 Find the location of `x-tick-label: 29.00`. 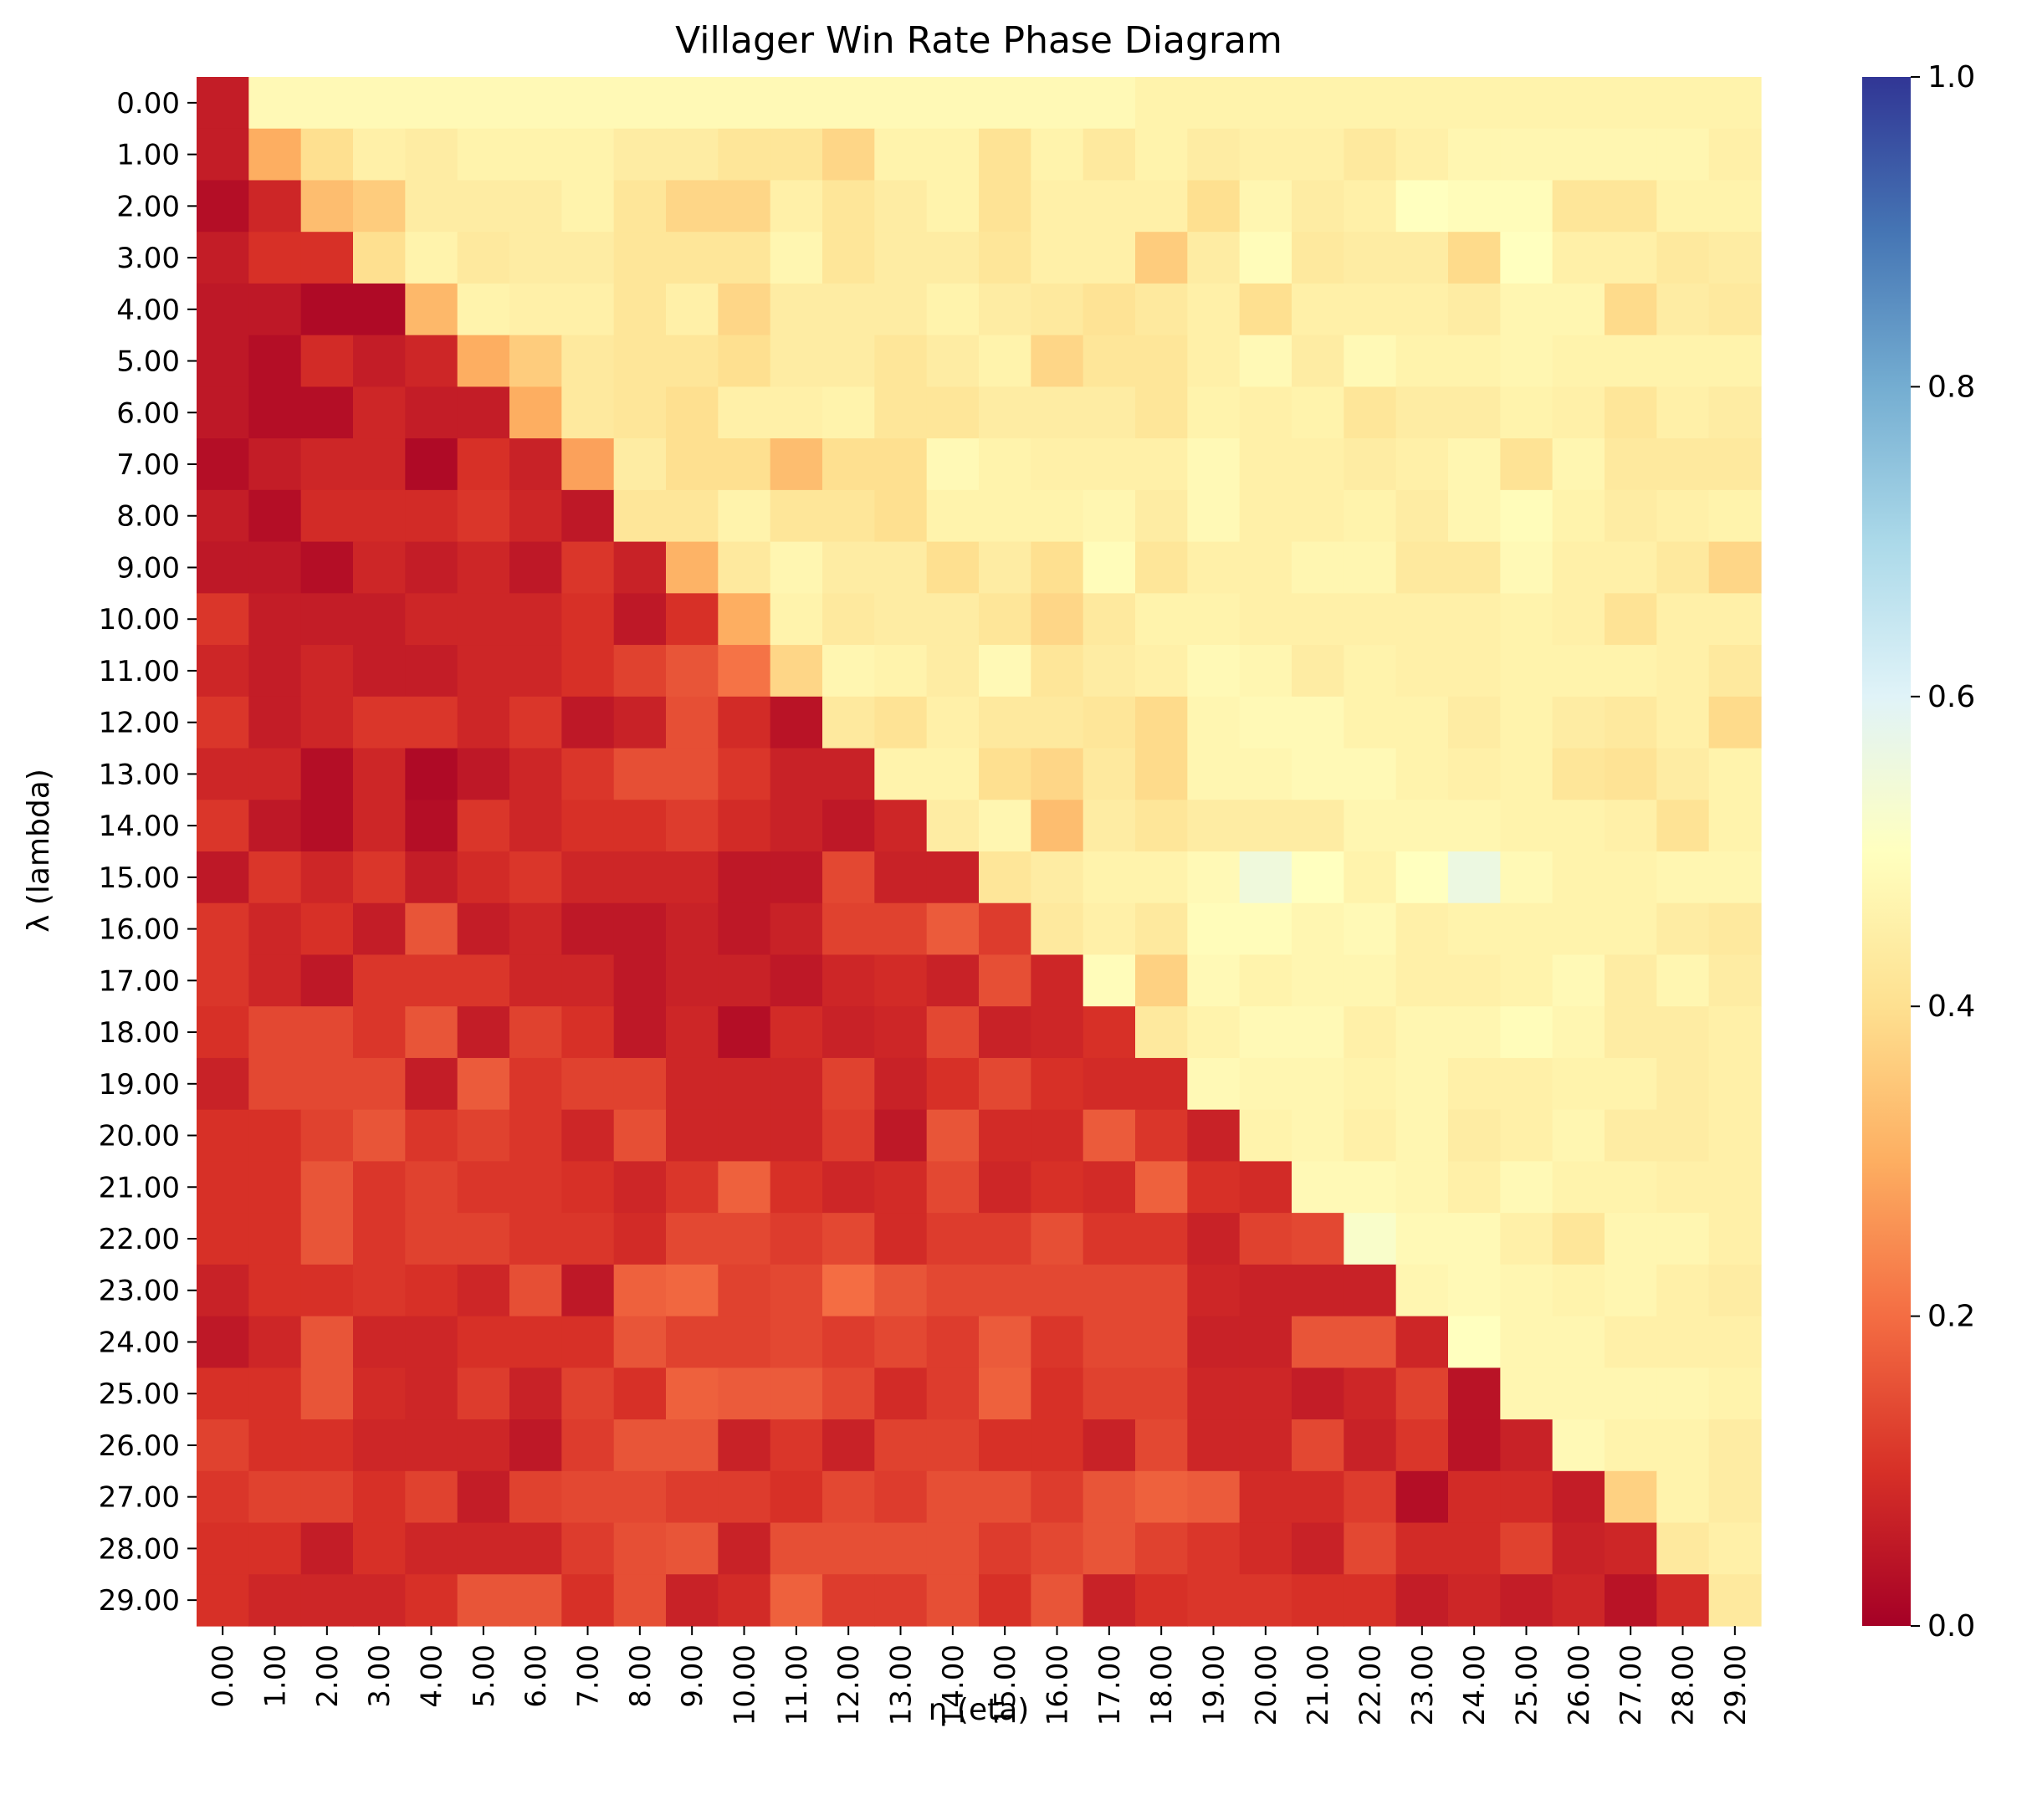

x-tick-label: 29.00 is located at coordinates (1736, 1684).